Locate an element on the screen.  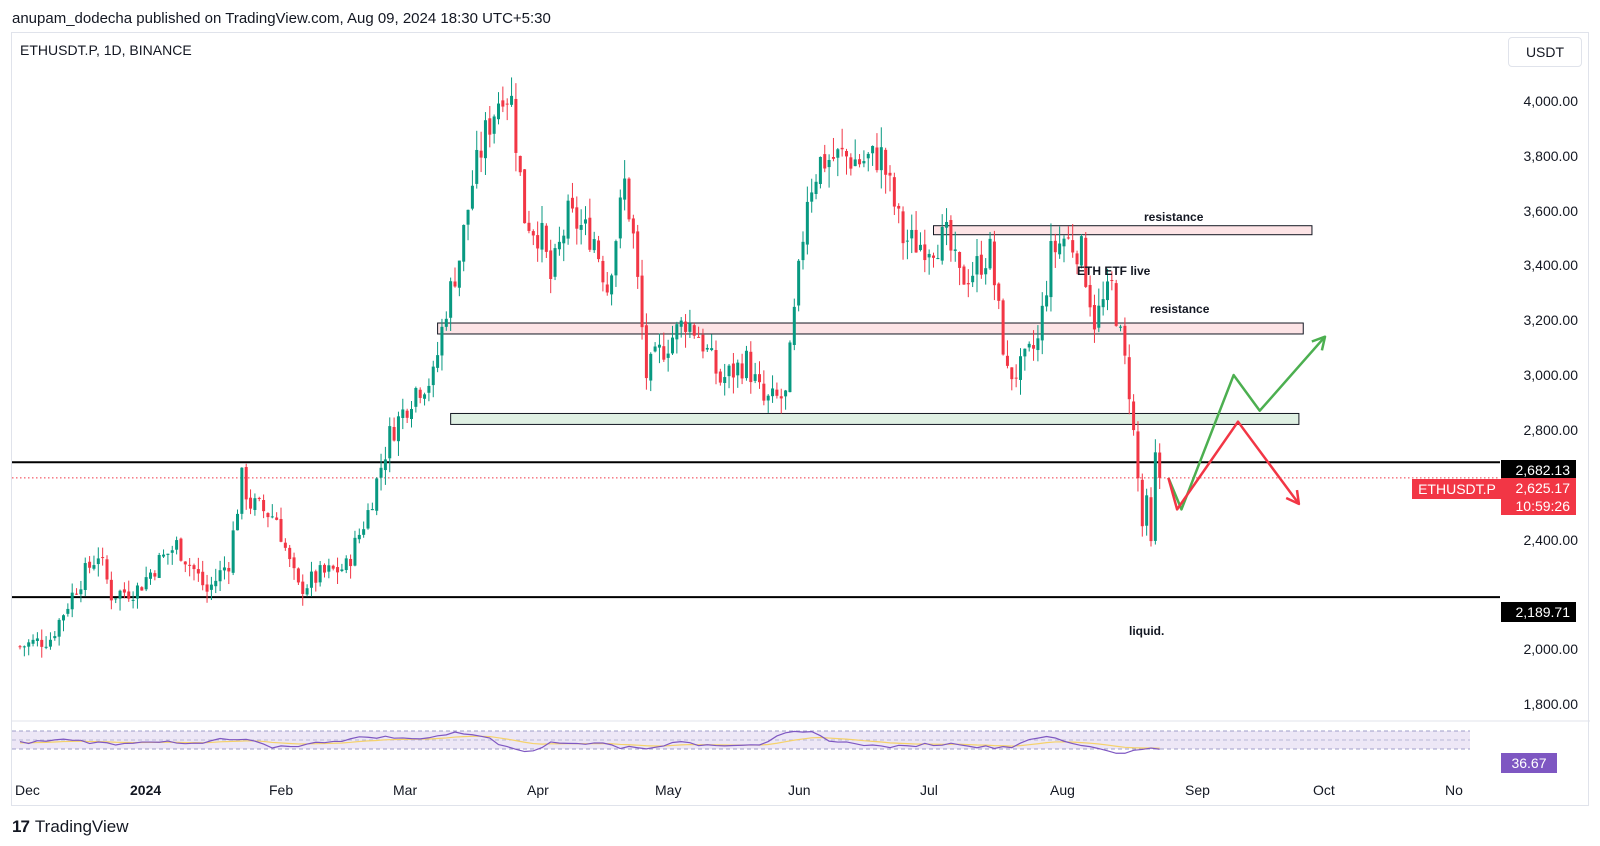
red-projection-path is located at coordinates (1233, 465).